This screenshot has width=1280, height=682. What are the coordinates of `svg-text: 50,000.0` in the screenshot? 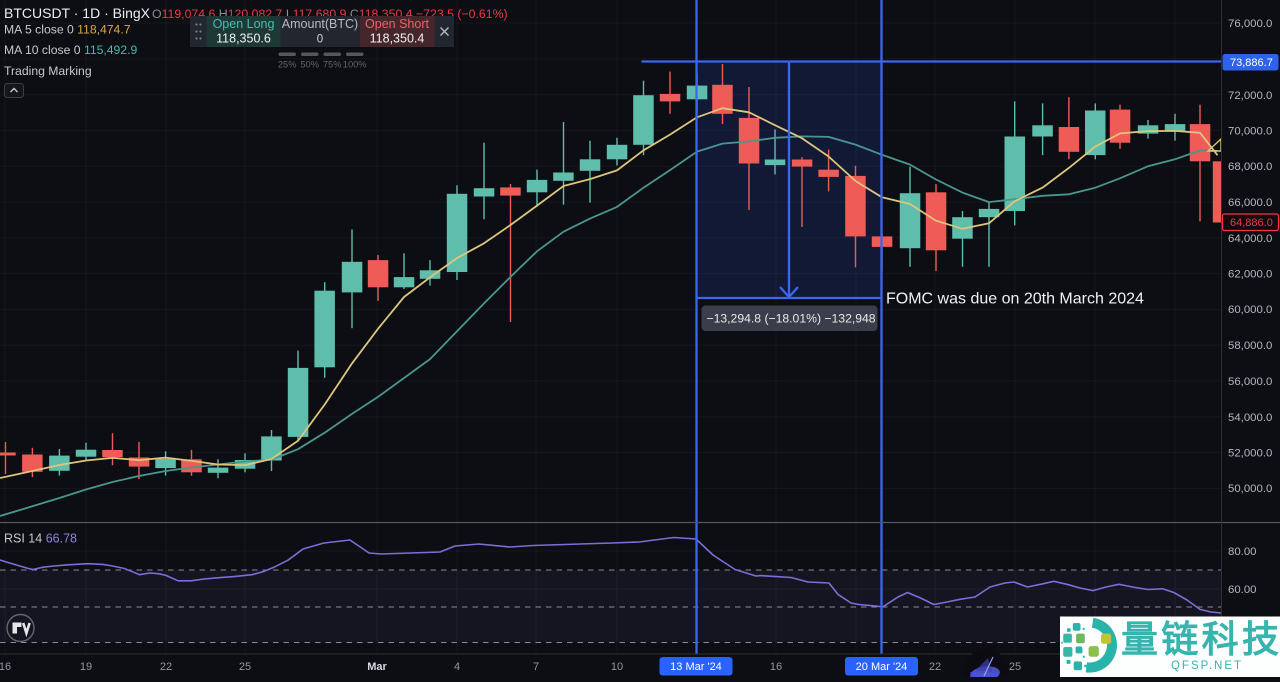 It's located at (1250, 489).